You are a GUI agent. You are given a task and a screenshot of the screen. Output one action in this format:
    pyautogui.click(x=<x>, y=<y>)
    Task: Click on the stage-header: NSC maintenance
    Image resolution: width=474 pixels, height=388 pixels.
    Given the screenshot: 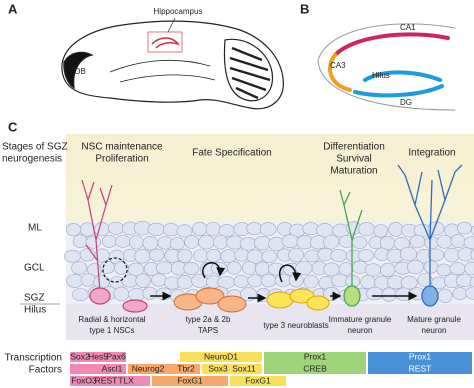 What is the action you would take?
    pyautogui.click(x=122, y=147)
    